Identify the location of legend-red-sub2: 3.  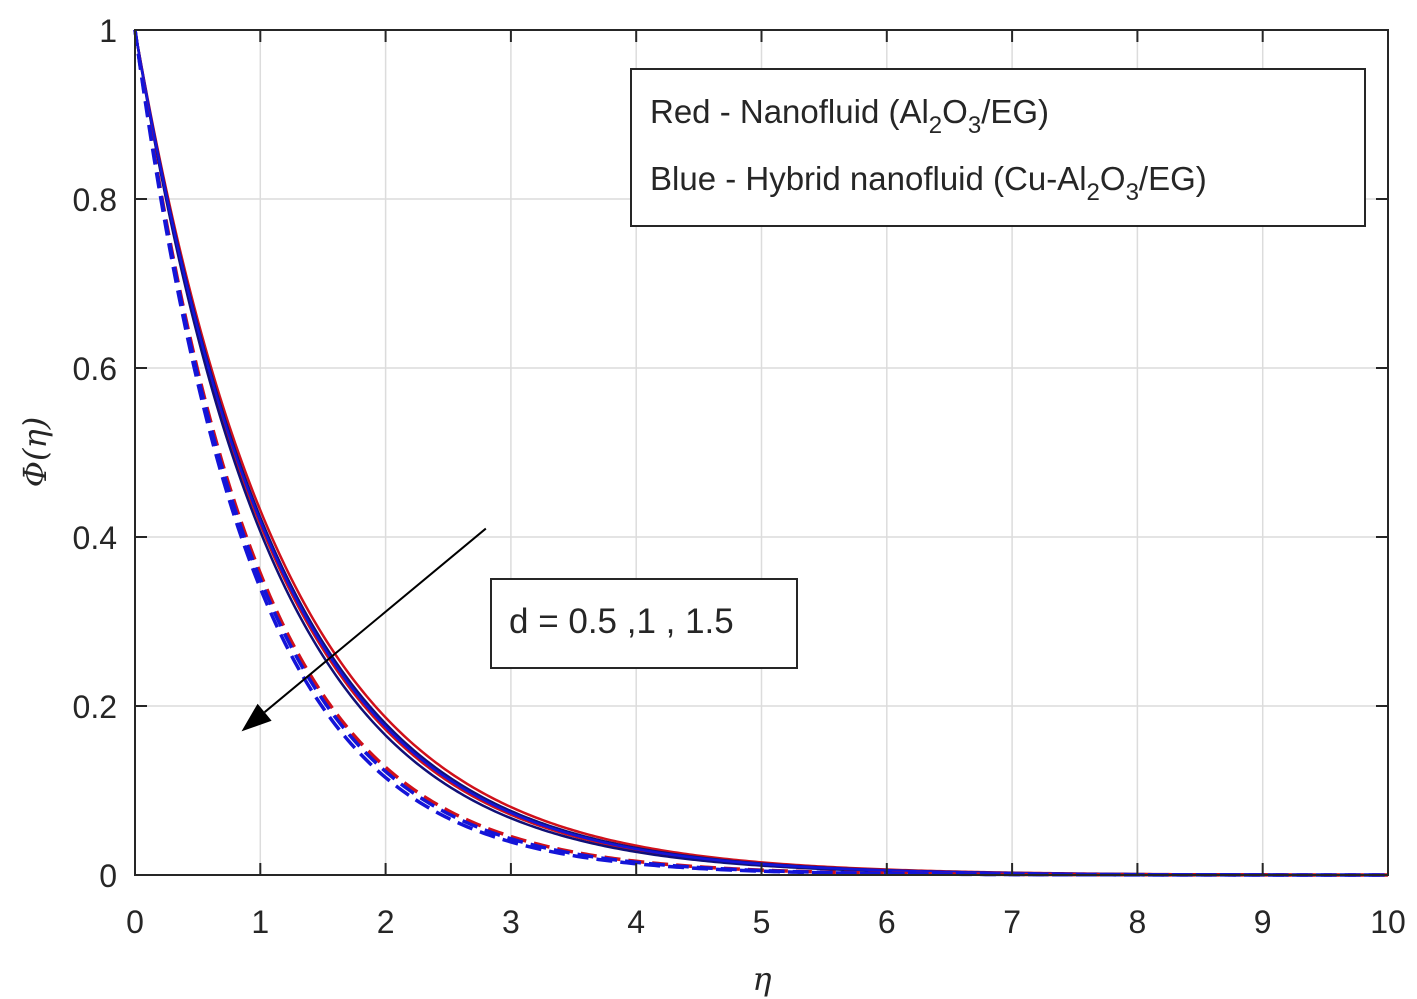
(974, 125).